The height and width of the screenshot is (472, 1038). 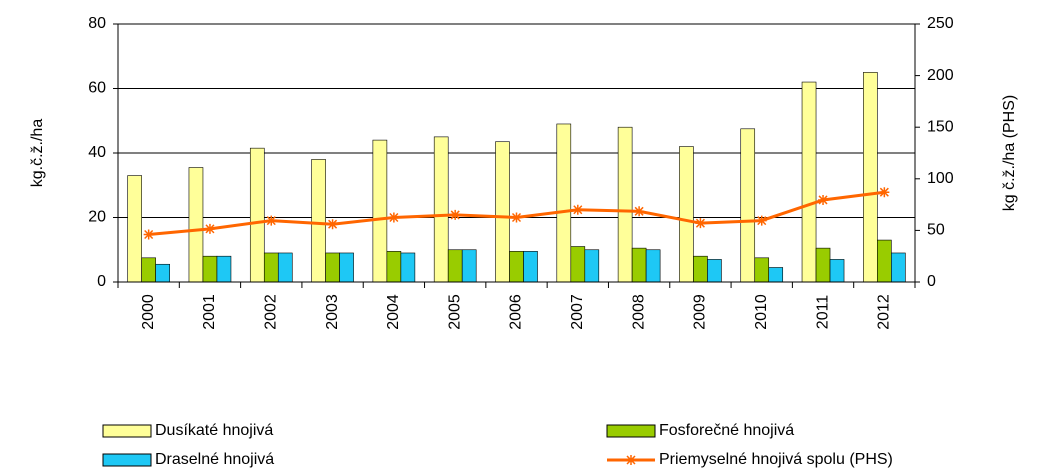 I want to click on legend-label: Draselné hnojivá, so click(x=214, y=459).